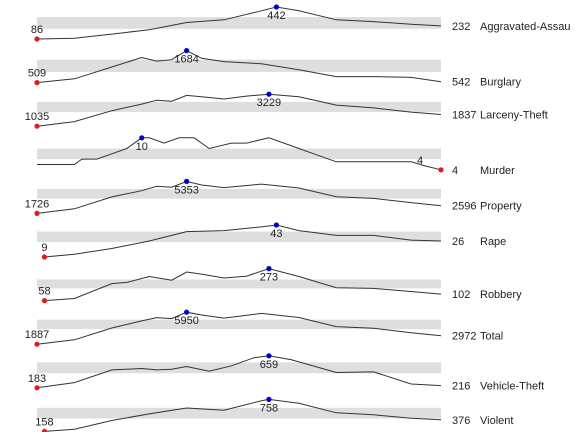  I want to click on end-value-label: 4, so click(455, 171).